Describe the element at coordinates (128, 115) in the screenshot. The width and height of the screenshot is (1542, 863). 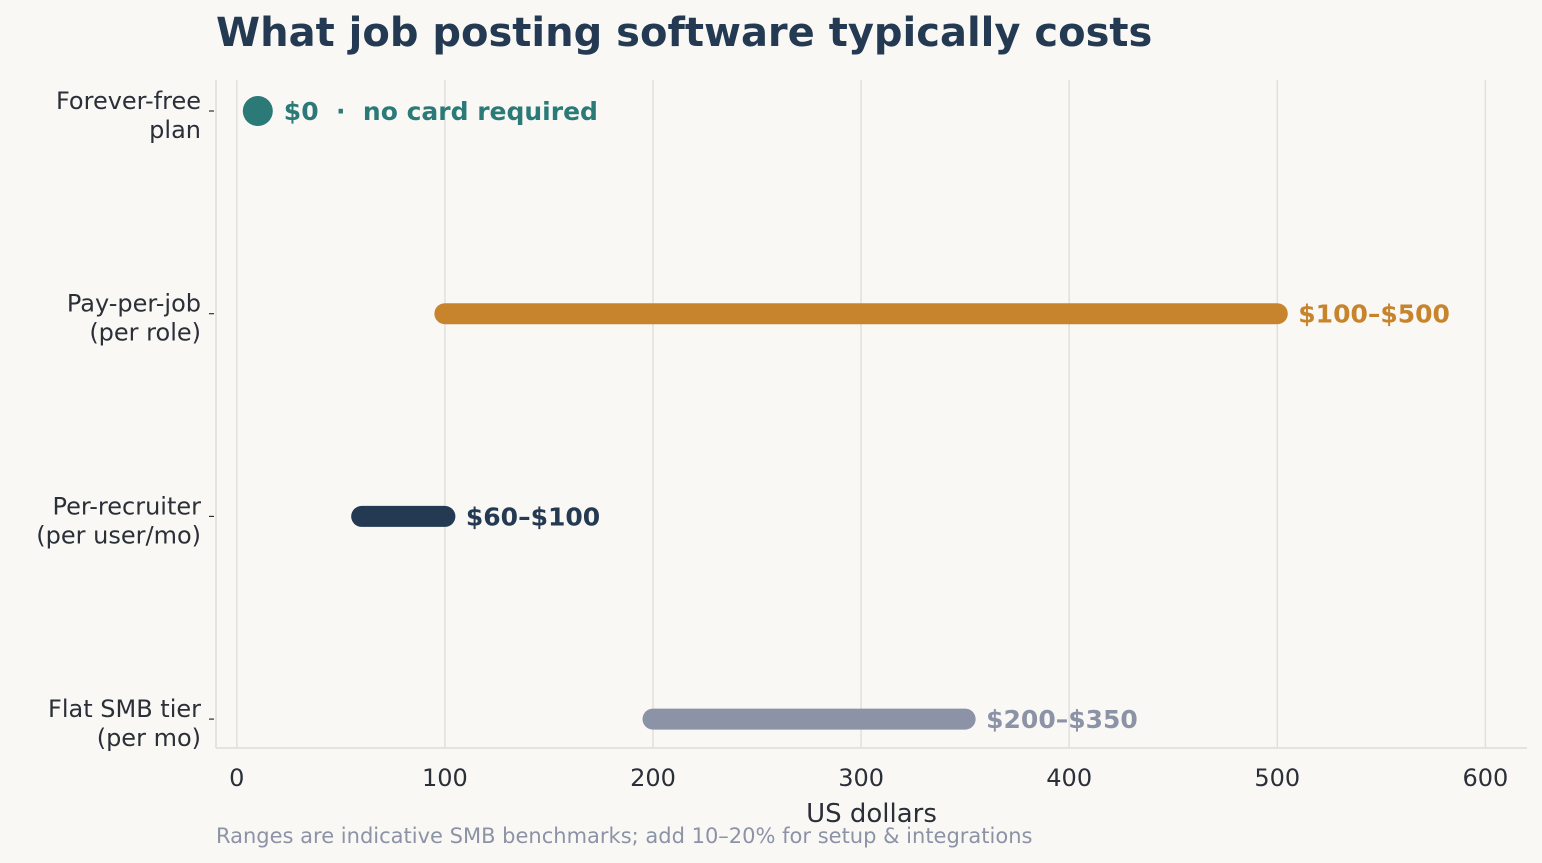
I see `category-label: Forever-free plan` at that location.